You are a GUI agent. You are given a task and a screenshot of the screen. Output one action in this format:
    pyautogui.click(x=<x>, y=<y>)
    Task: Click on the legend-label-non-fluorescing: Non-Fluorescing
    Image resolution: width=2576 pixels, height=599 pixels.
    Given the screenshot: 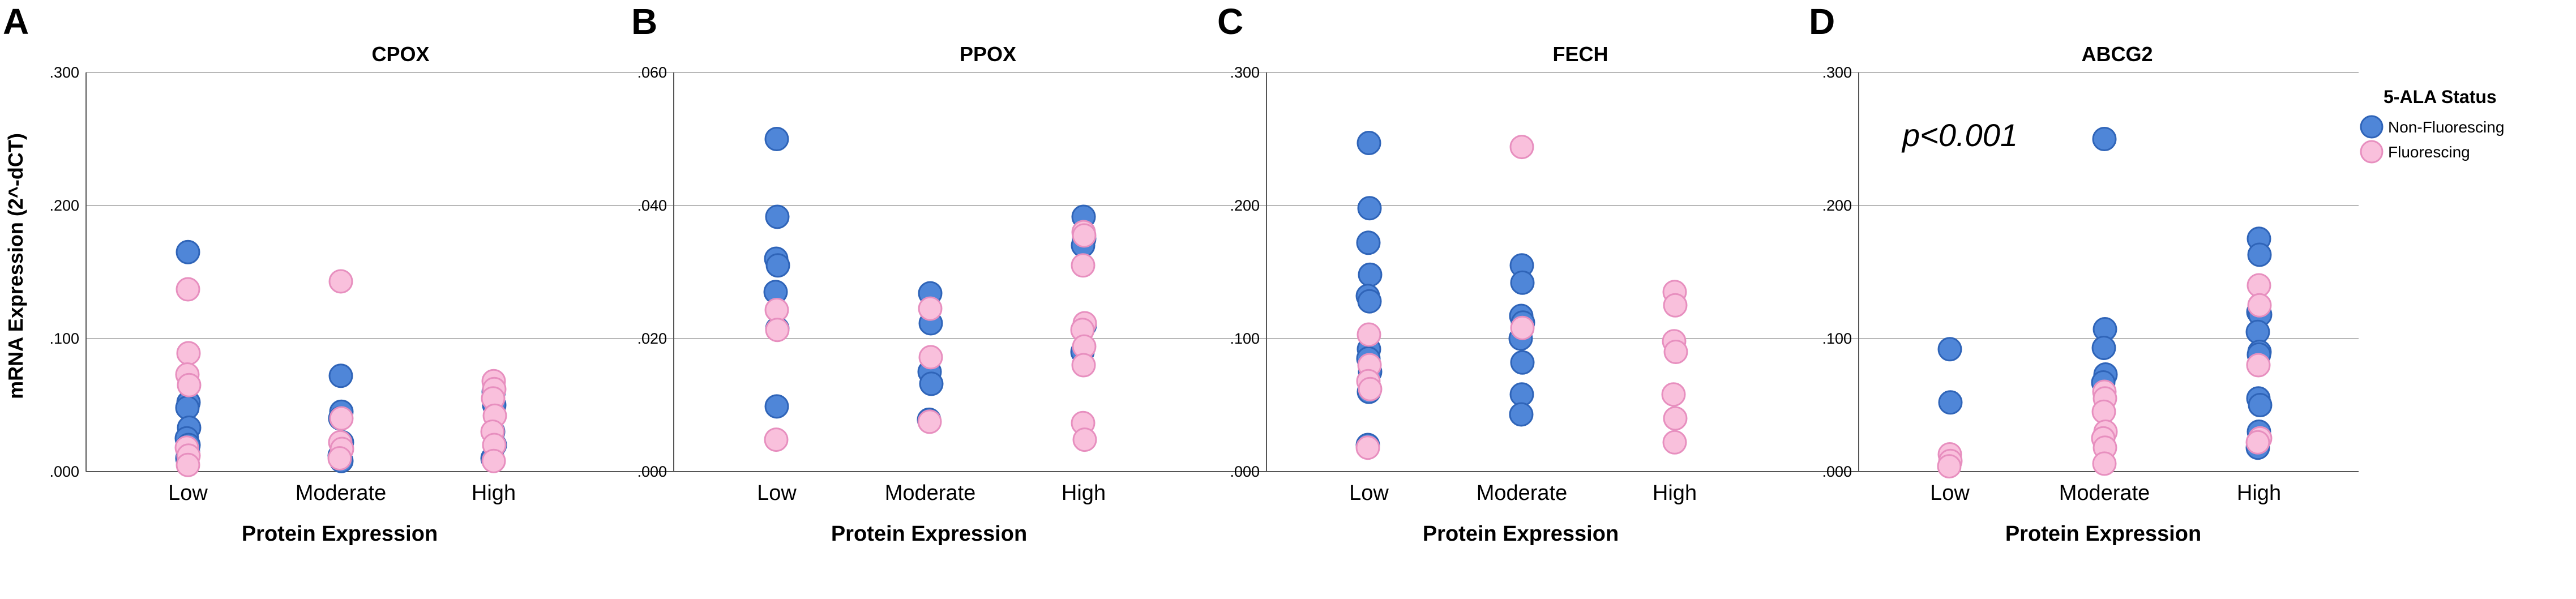 What is the action you would take?
    pyautogui.click(x=2446, y=127)
    